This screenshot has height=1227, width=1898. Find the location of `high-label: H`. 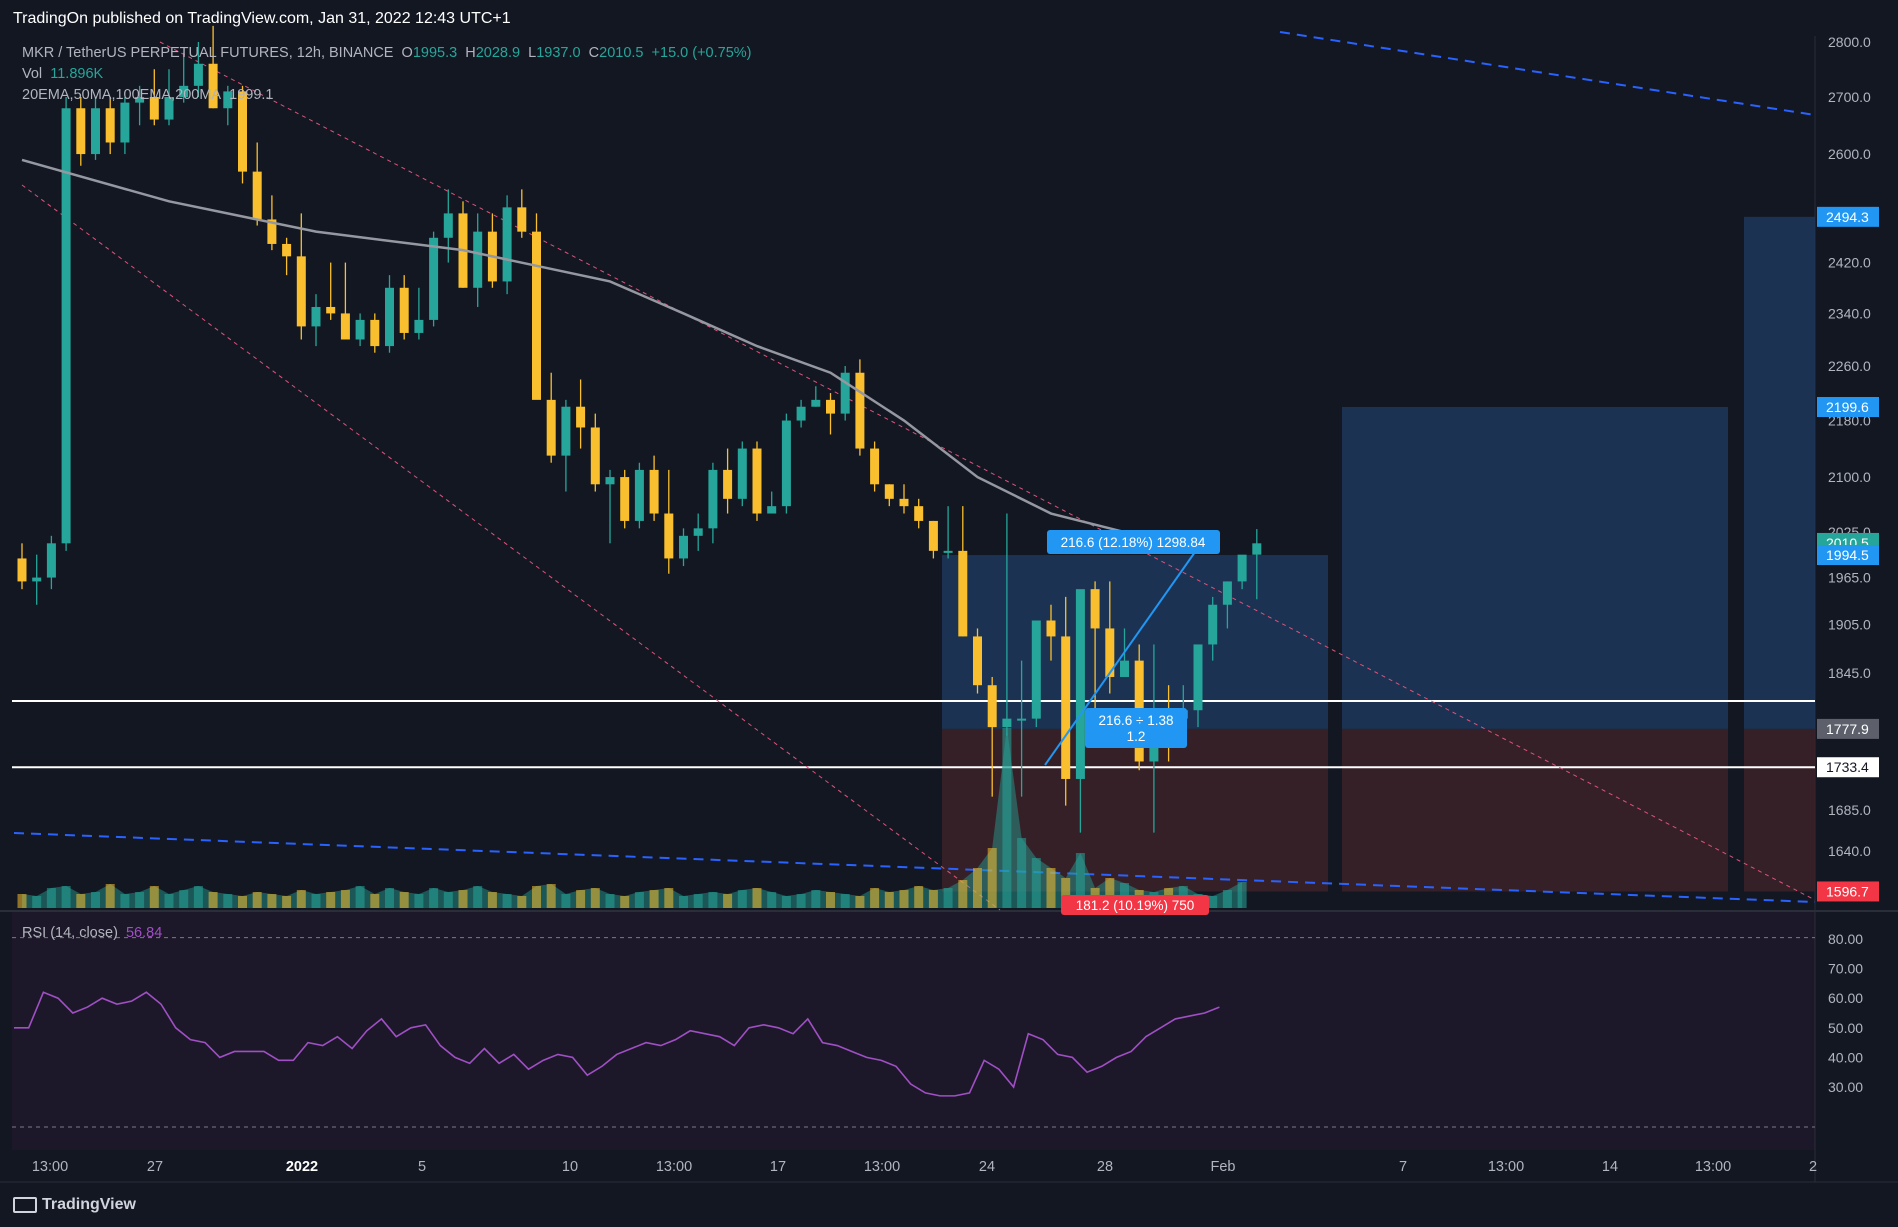

high-label: H is located at coordinates (470, 53).